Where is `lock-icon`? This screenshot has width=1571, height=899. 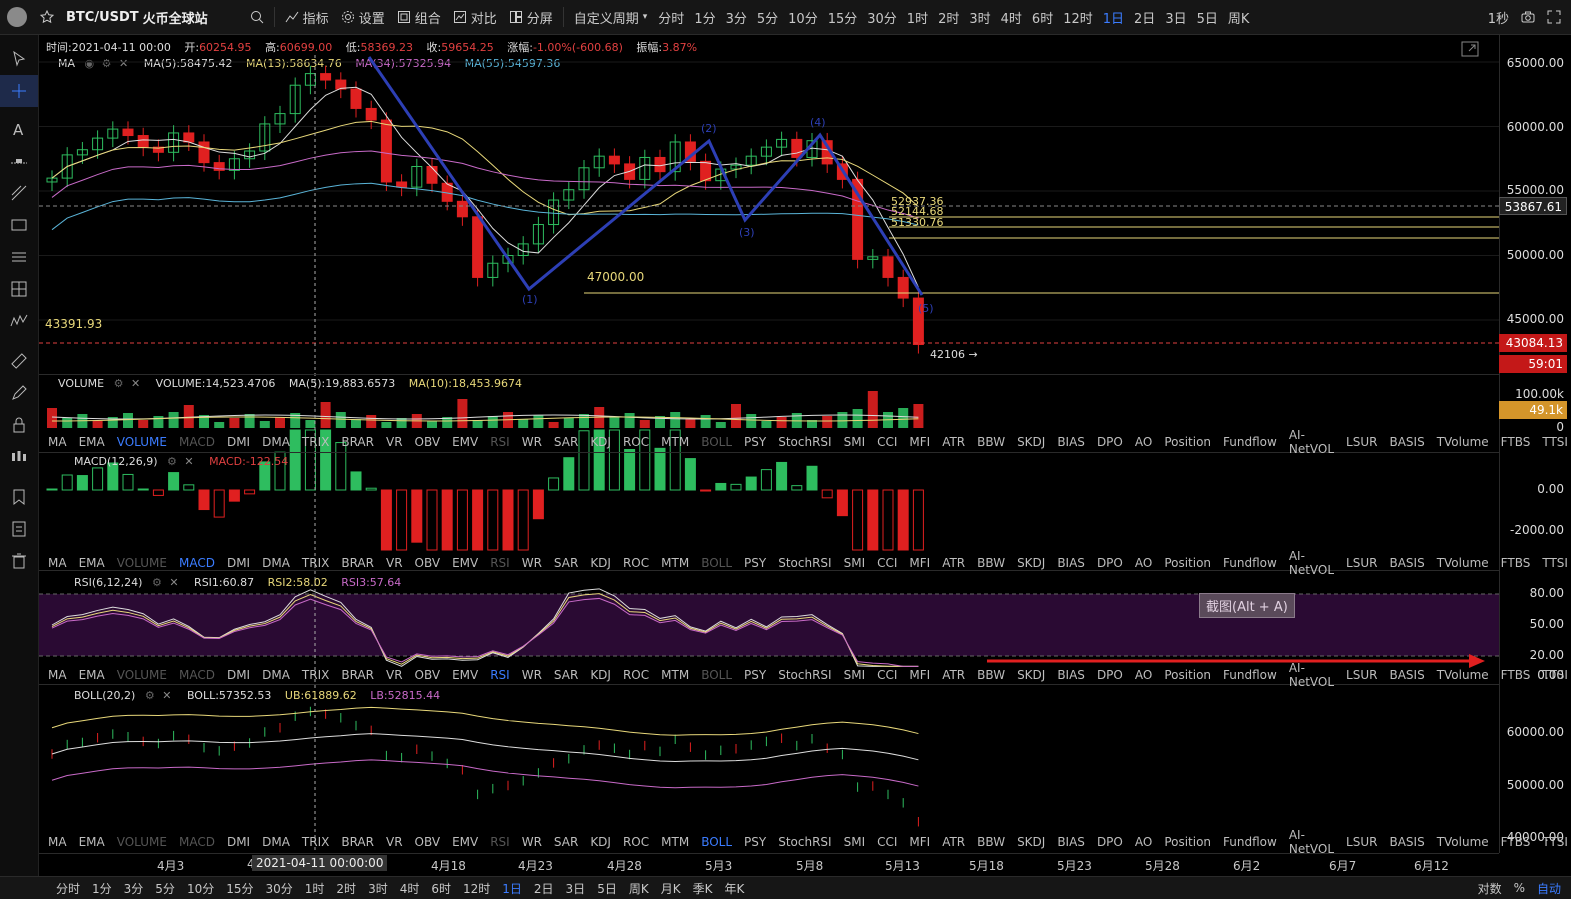
lock-icon is located at coordinates (19, 425).